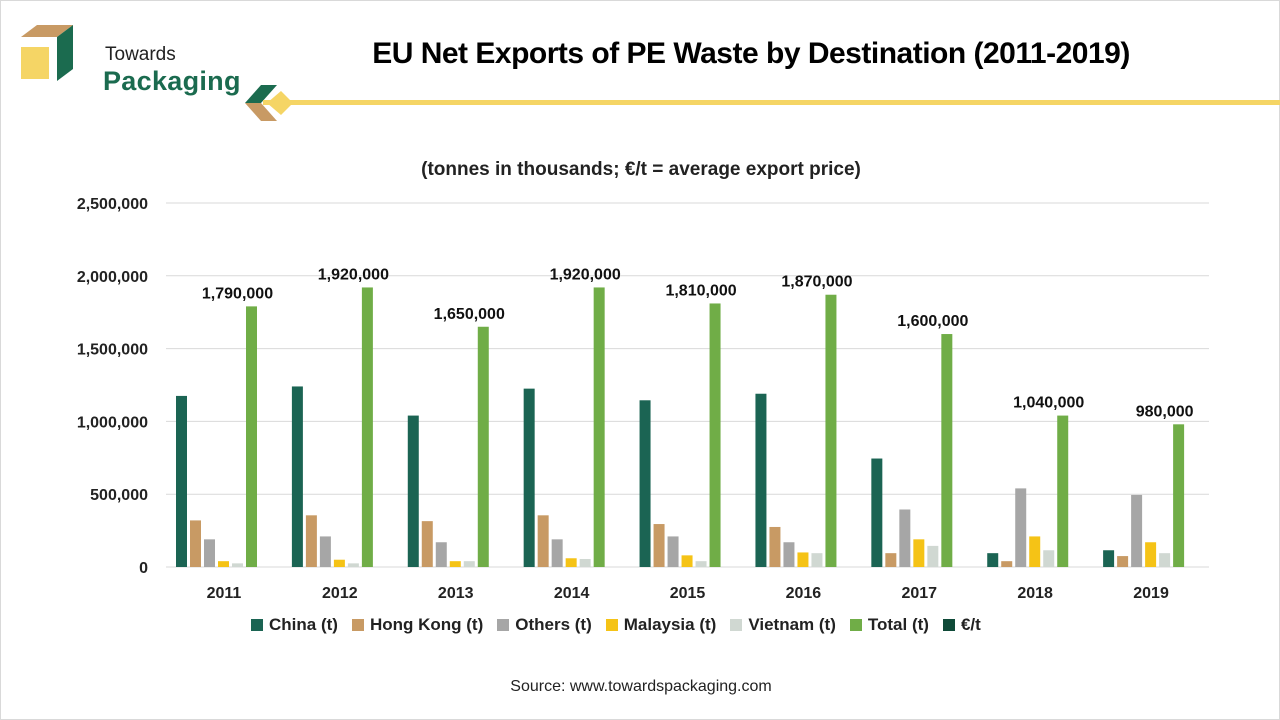  I want to click on bar-total-2011, so click(251, 436).